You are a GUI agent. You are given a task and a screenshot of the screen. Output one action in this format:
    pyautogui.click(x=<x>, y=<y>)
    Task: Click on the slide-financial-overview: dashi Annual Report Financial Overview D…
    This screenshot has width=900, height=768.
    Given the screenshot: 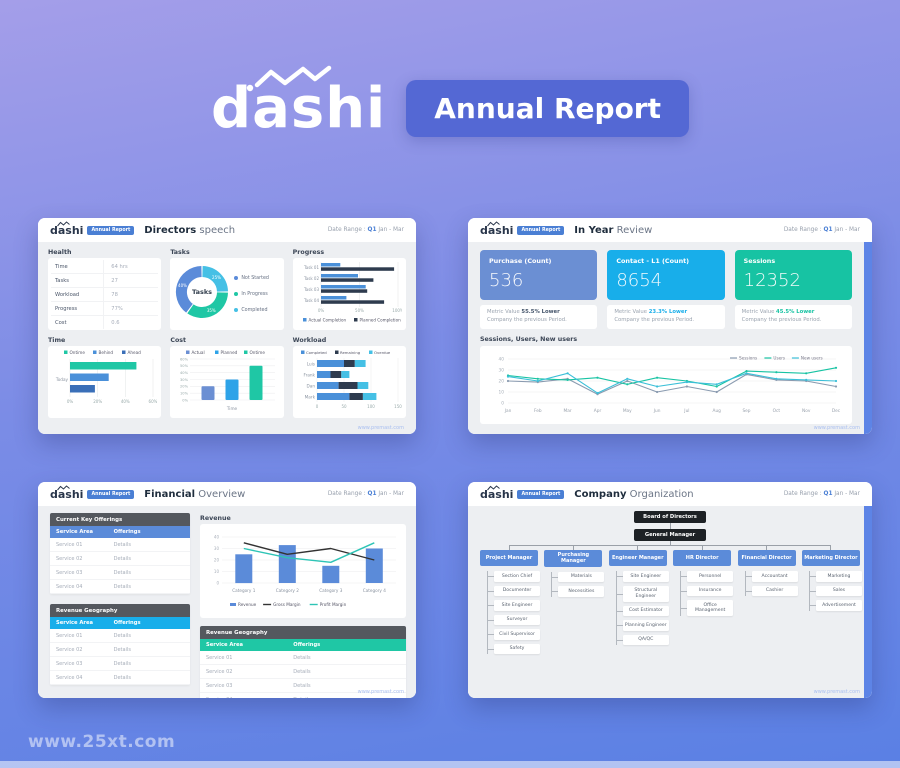 What is the action you would take?
    pyautogui.click(x=227, y=590)
    